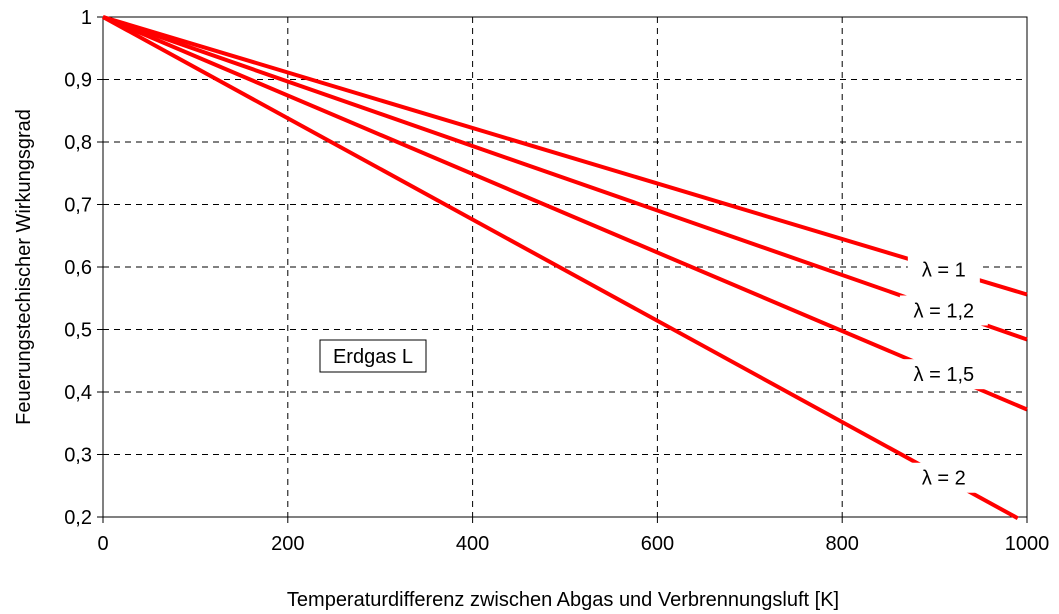 This screenshot has height=614, width=1059. I want to click on series-label-group: λ = 1, so click(943, 269).